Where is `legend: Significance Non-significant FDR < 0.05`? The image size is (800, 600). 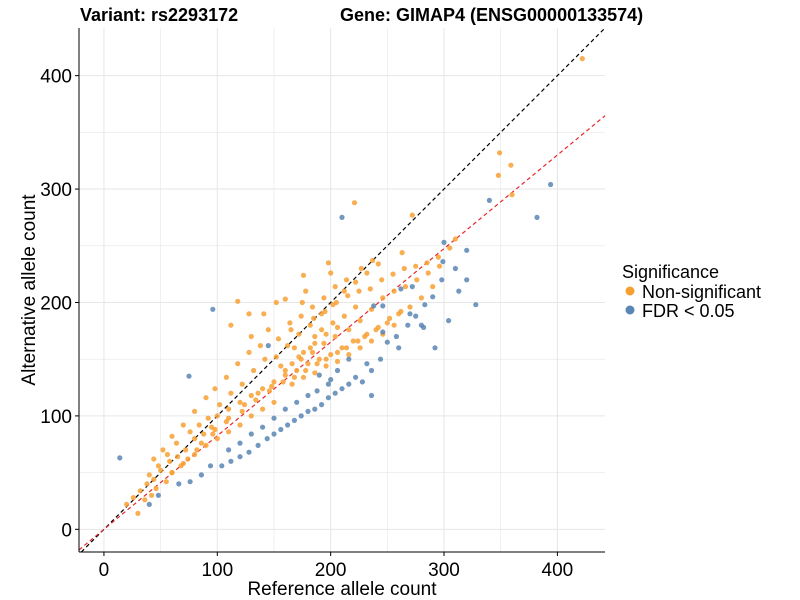
legend: Significance Non-significant FDR < 0.05 is located at coordinates (691, 291).